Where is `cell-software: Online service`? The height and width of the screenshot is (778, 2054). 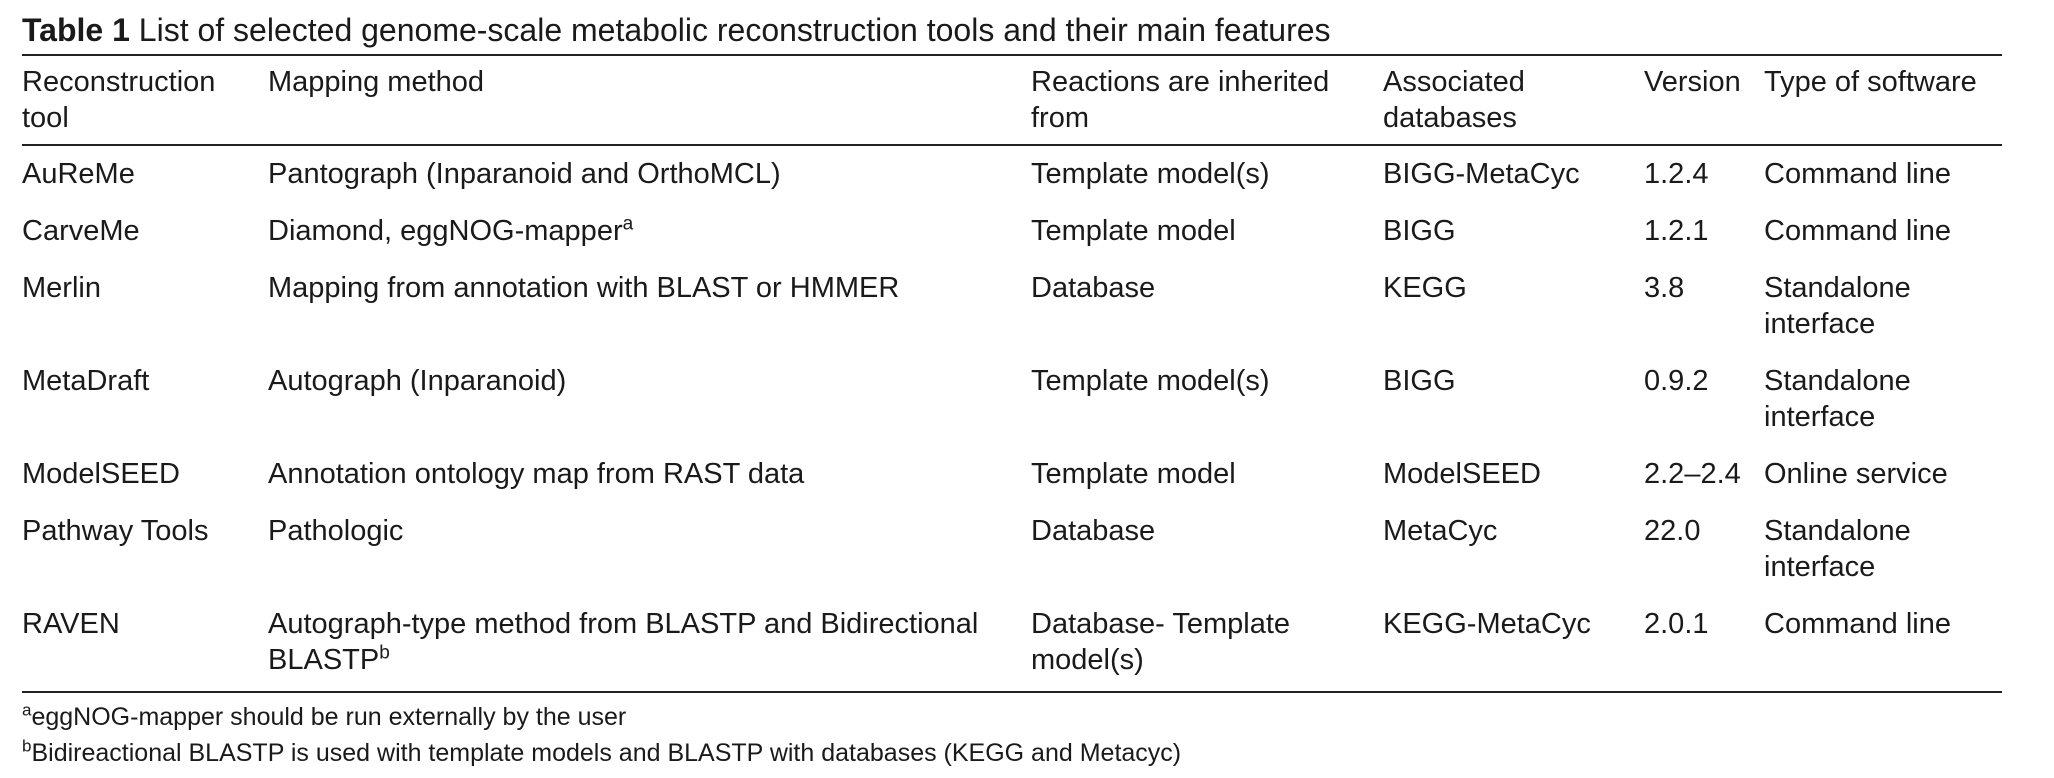
cell-software: Online service is located at coordinates (1856, 474).